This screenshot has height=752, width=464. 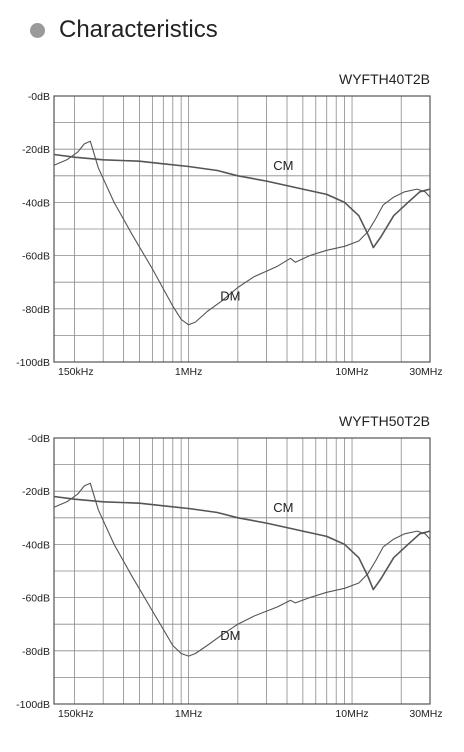 I want to click on chart-title: WYFTH40T2B, so click(x=384, y=79).